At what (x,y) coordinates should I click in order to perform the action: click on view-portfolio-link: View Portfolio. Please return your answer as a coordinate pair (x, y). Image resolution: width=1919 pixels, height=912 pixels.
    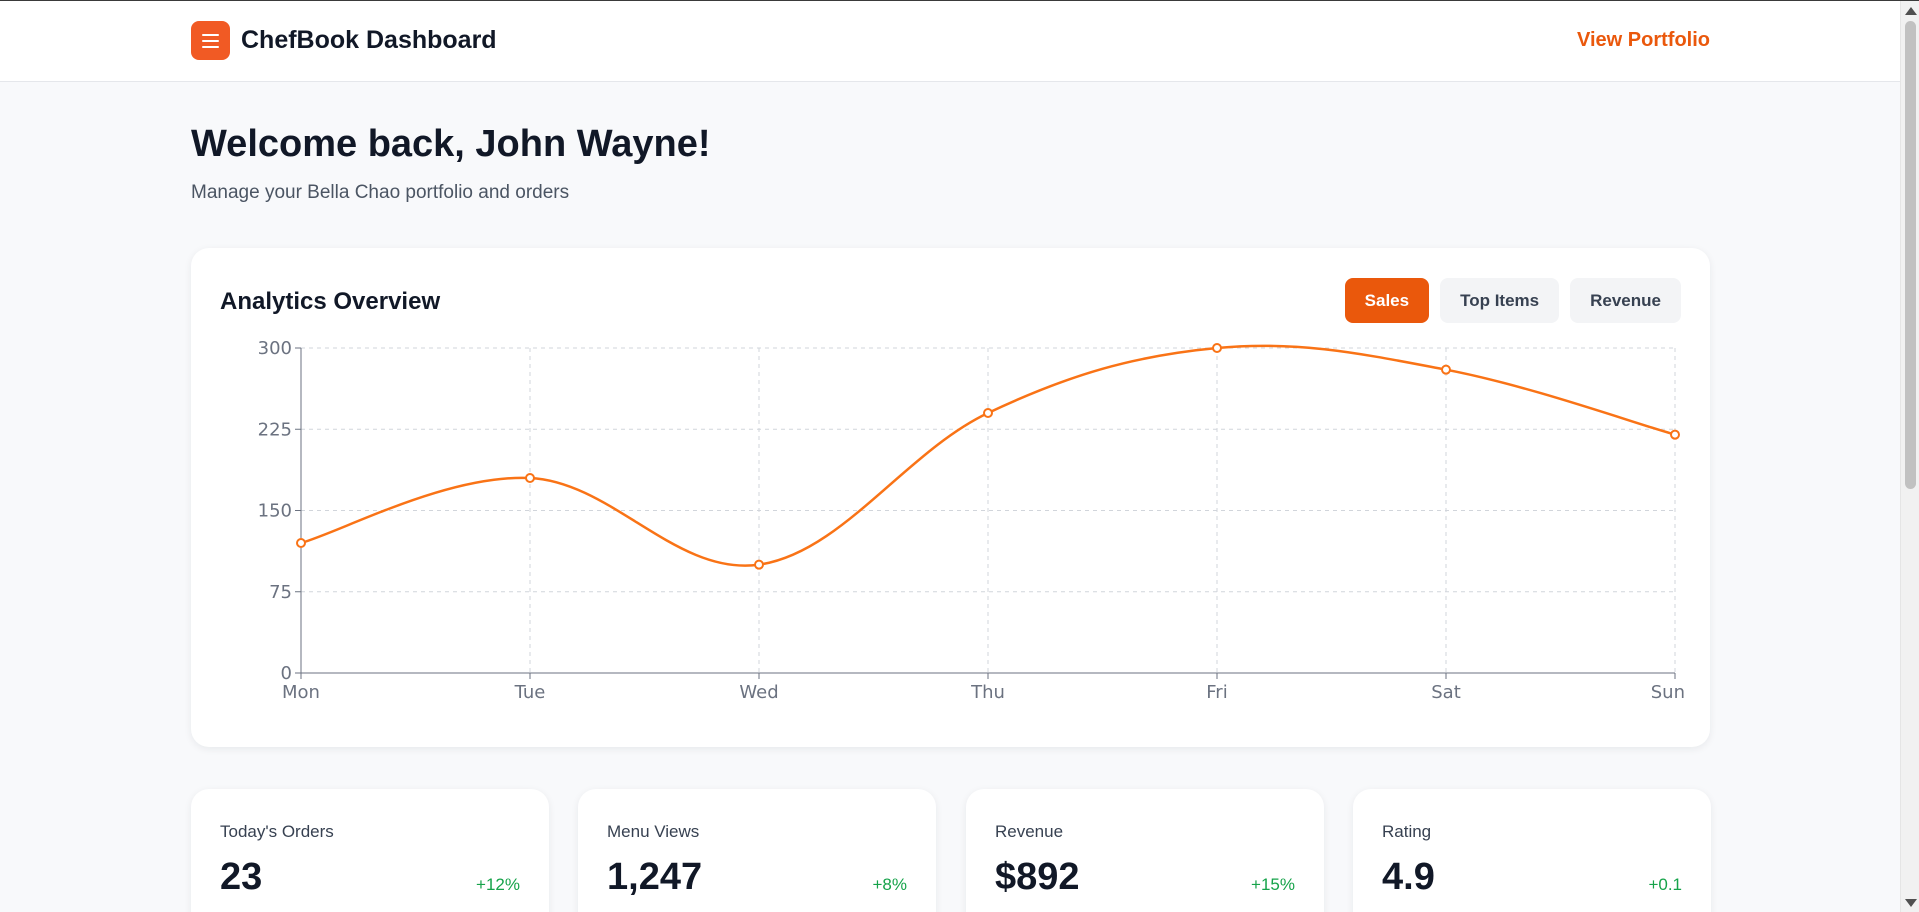
    Looking at the image, I should click on (1643, 40).